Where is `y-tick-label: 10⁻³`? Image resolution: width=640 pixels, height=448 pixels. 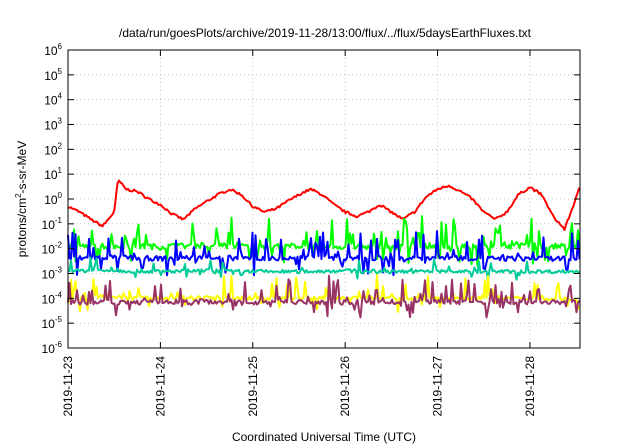
y-tick-label: 10⁻³ is located at coordinates (52, 274).